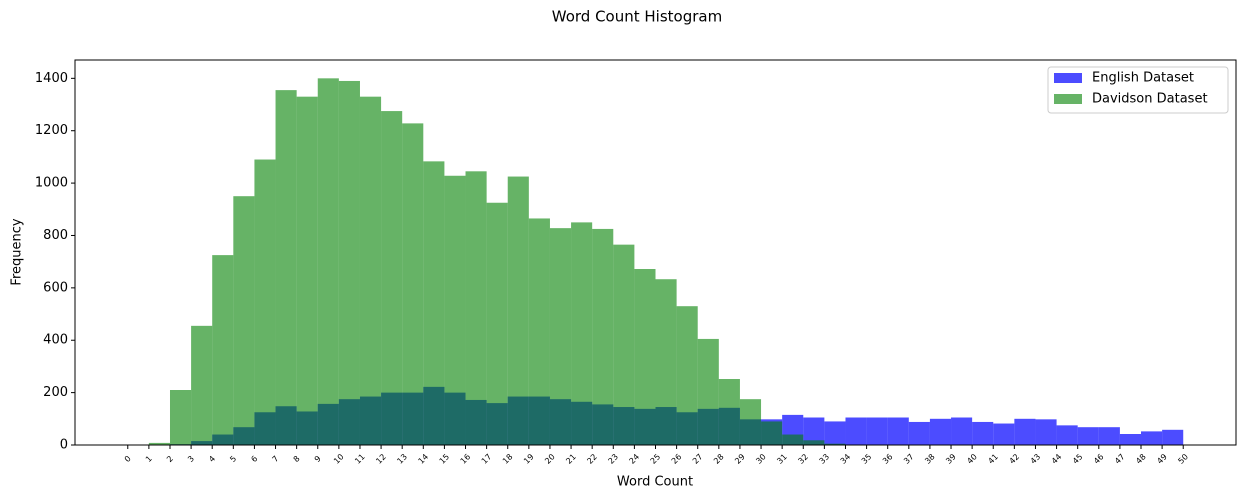  I want to click on x-tick-label: 22, so click(592, 459).